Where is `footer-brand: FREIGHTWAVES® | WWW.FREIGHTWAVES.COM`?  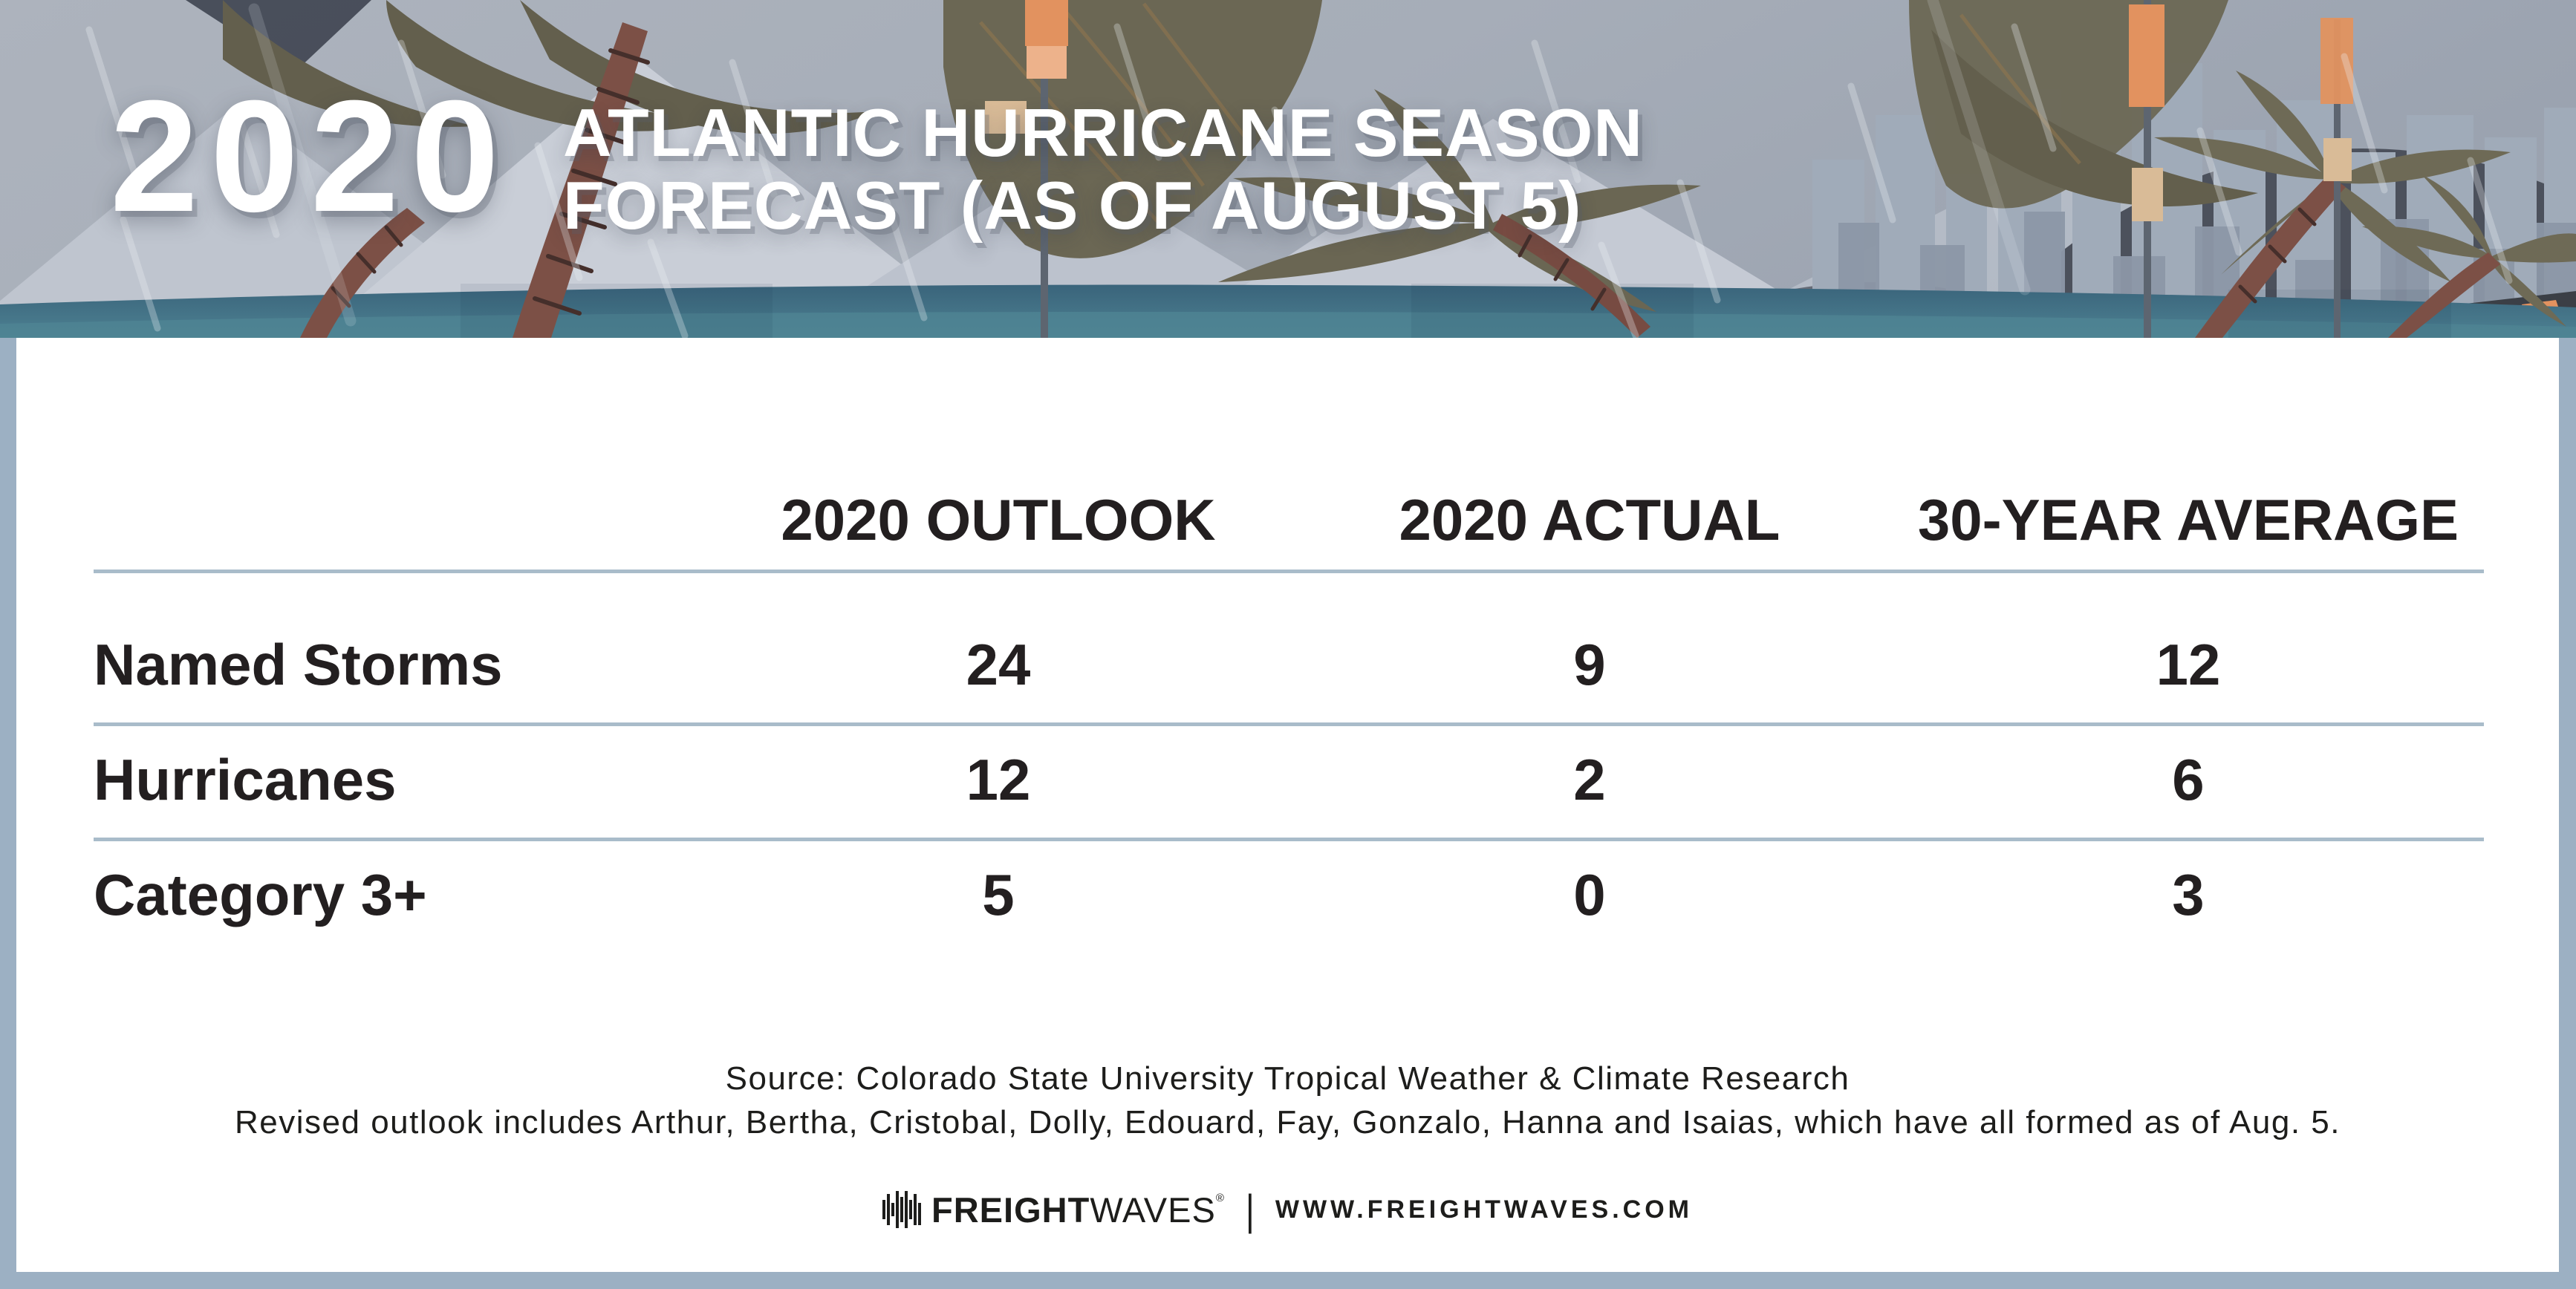
footer-brand: FREIGHTWAVES® | WWW.FREIGHTWAVES.COM is located at coordinates (1287, 1209).